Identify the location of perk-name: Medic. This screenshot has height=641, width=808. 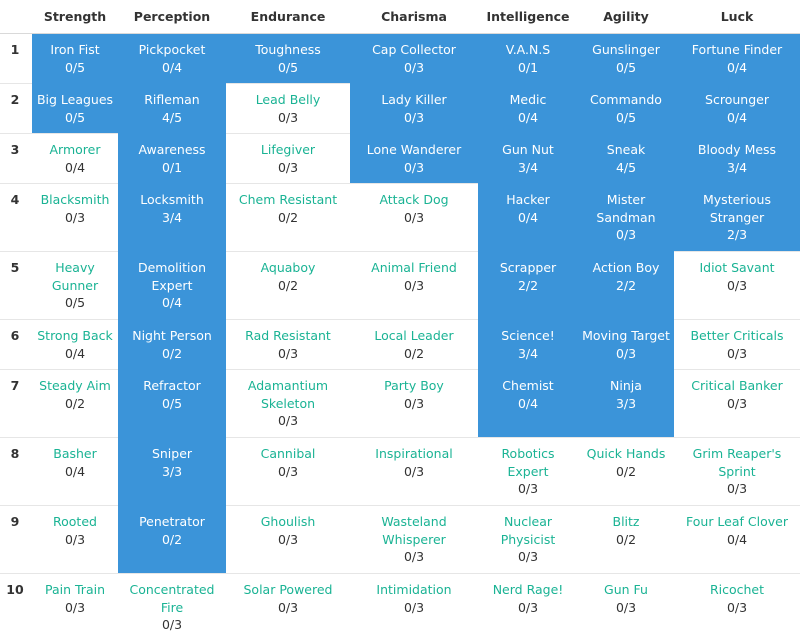
(528, 100).